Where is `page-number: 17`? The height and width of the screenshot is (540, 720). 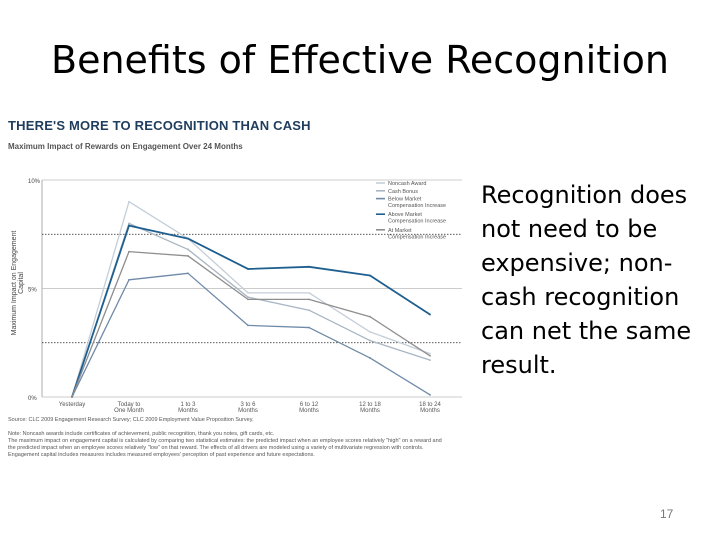
page-number: 17 is located at coordinates (667, 514).